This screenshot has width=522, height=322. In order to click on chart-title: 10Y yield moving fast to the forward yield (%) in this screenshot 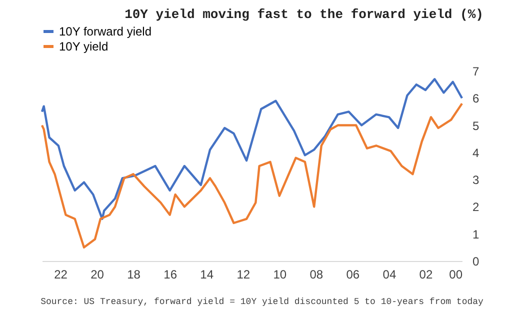, I will do `click(304, 14)`.